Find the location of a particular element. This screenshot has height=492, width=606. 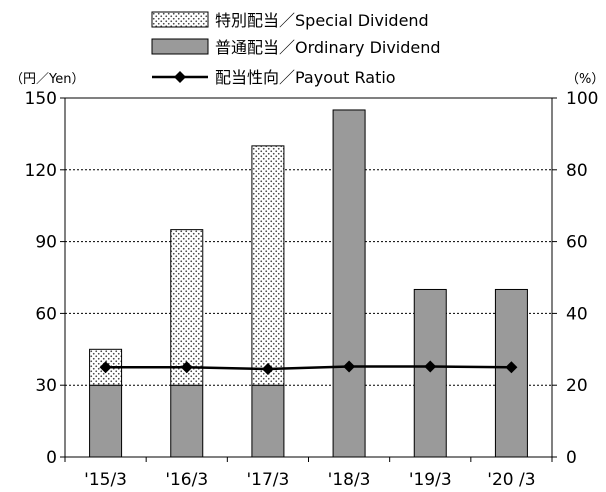

legend-swatch-special-dividend is located at coordinates (180, 19).